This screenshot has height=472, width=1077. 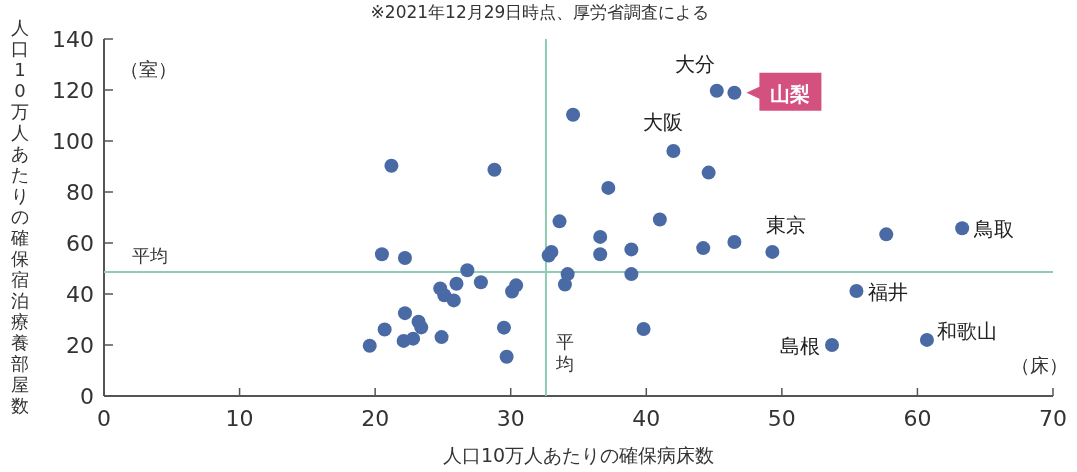 What do you see at coordinates (663, 121) in the screenshot?
I see `annotation: 大阪` at bounding box center [663, 121].